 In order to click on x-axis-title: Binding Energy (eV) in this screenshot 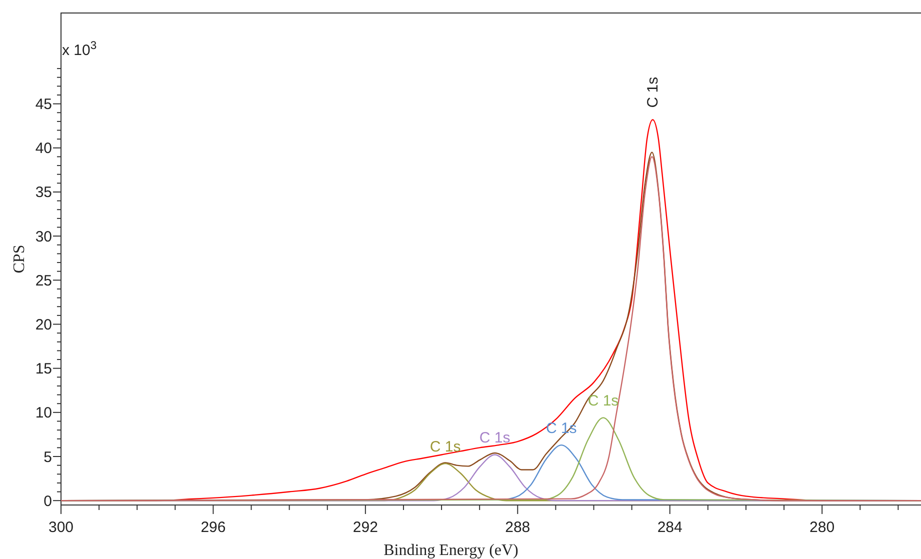, I will do `click(451, 550)`.